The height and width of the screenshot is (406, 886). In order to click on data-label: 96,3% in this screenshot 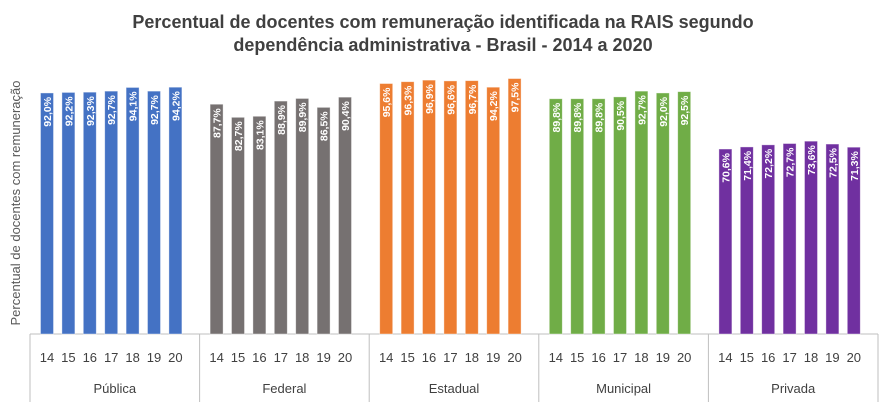, I will do `click(409, 100)`.